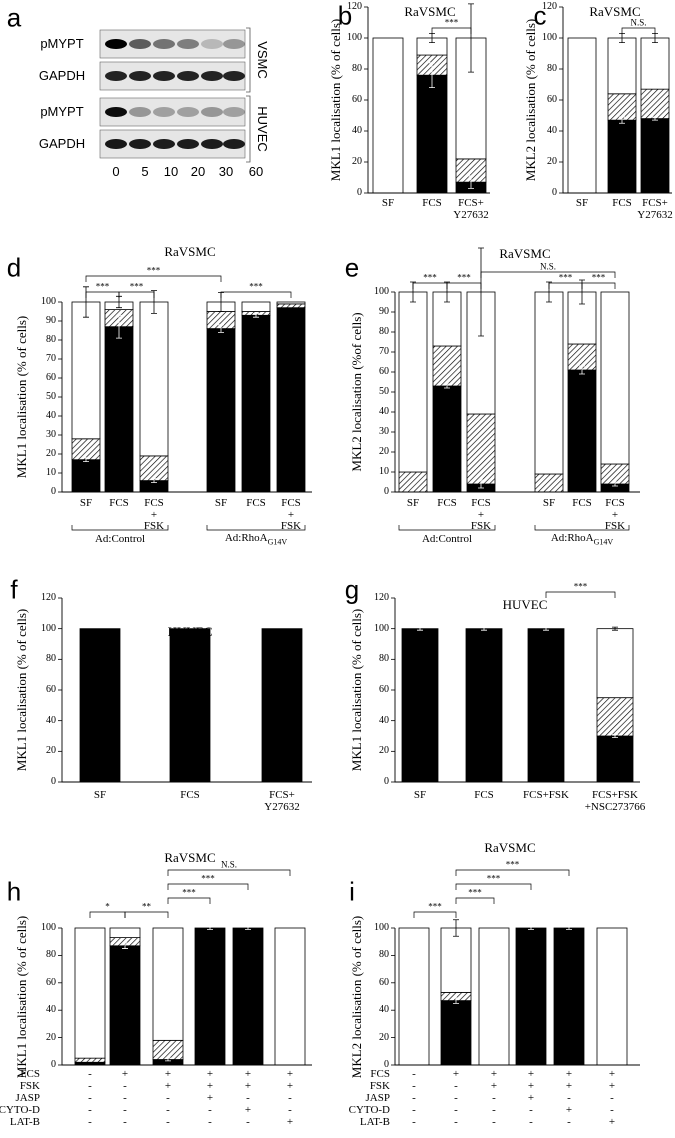 This screenshot has width=675, height=1138. What do you see at coordinates (14, 589) in the screenshot?
I see `panel-letter: f` at bounding box center [14, 589].